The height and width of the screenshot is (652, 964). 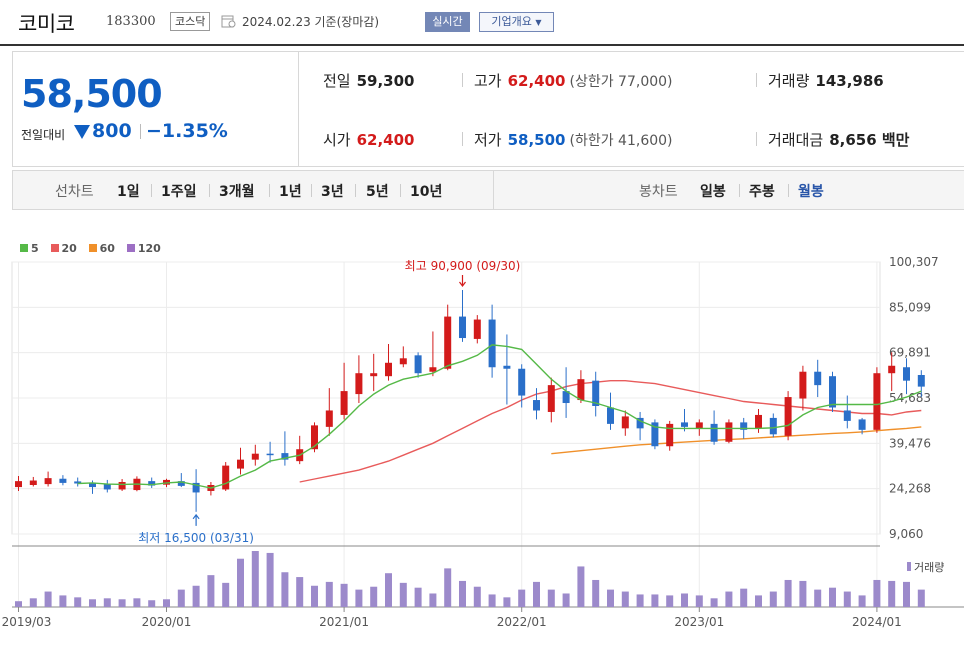 What do you see at coordinates (94, 248) in the screenshot?
I see `ma-legend: 5 20 60 120` at bounding box center [94, 248].